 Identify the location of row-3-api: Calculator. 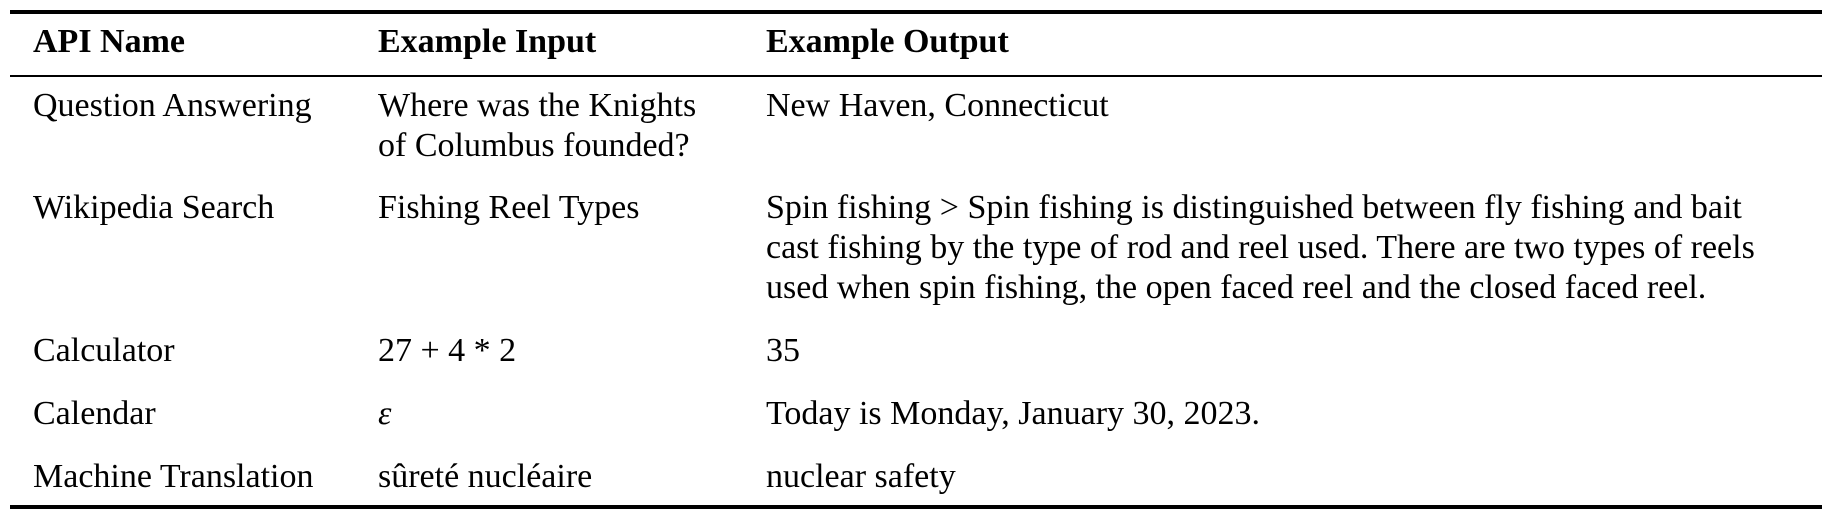
(104, 350).